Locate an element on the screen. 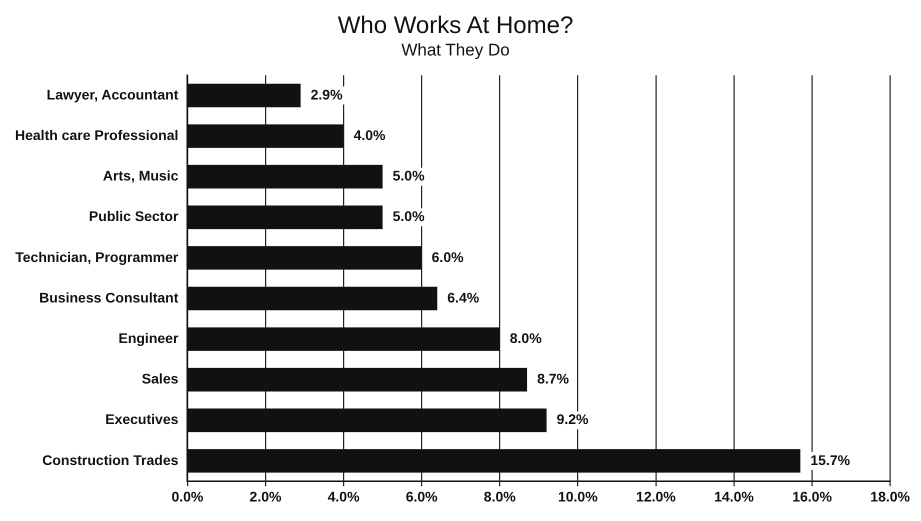  y-tick-label: Public Sector is located at coordinates (133, 216).